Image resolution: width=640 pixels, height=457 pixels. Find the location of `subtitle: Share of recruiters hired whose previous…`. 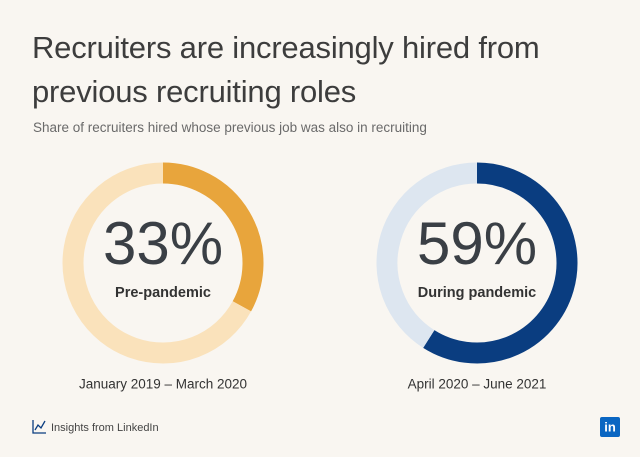

subtitle: Share of recruiters hired whose previous… is located at coordinates (230, 127).